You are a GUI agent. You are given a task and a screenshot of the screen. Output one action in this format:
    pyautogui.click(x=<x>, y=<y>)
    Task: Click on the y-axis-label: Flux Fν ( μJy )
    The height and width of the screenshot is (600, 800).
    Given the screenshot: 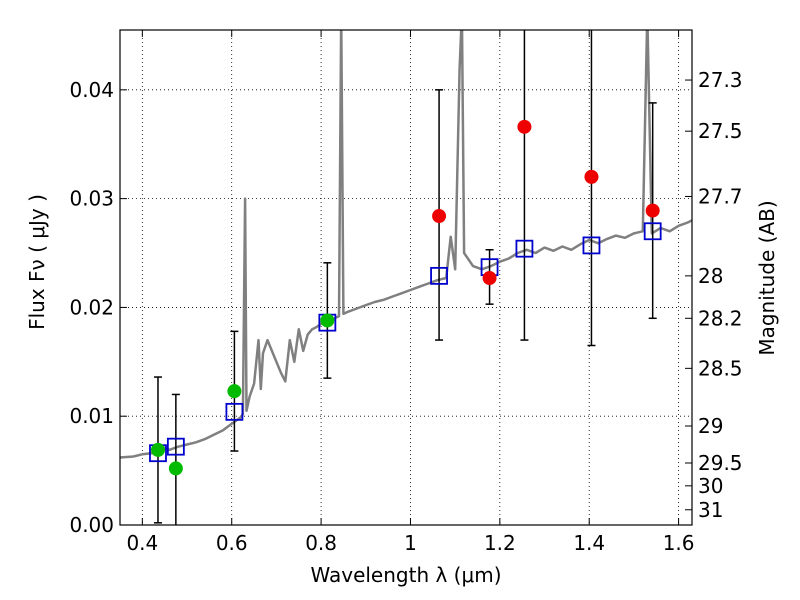 What is the action you would take?
    pyautogui.click(x=37, y=262)
    